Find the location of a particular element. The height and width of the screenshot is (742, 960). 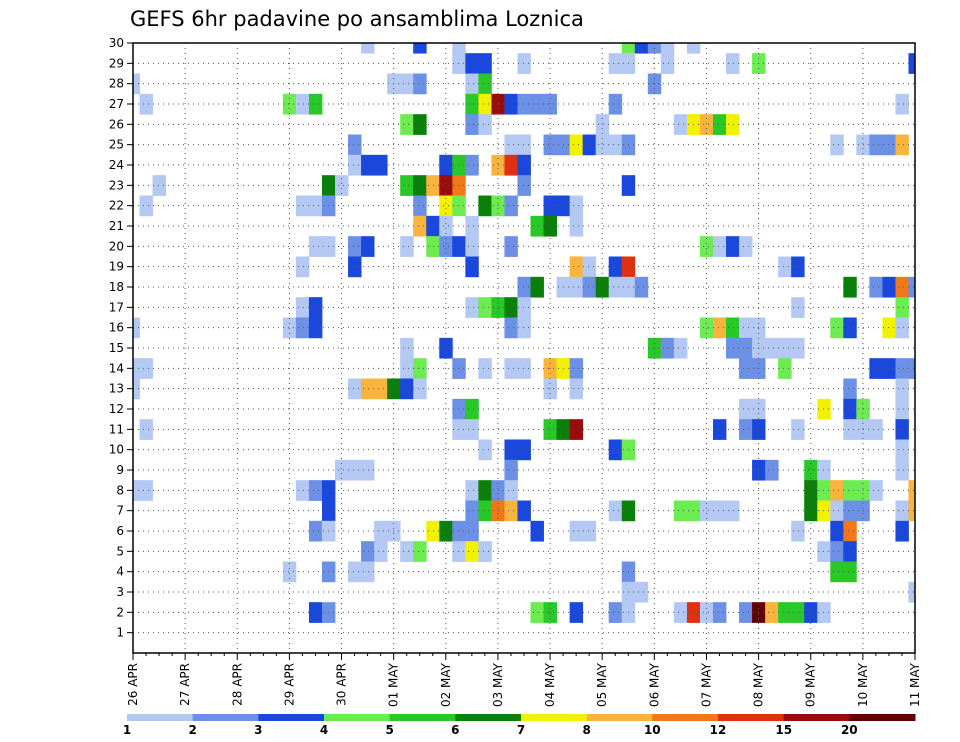

colorbar-label: 7 is located at coordinates (521, 730).